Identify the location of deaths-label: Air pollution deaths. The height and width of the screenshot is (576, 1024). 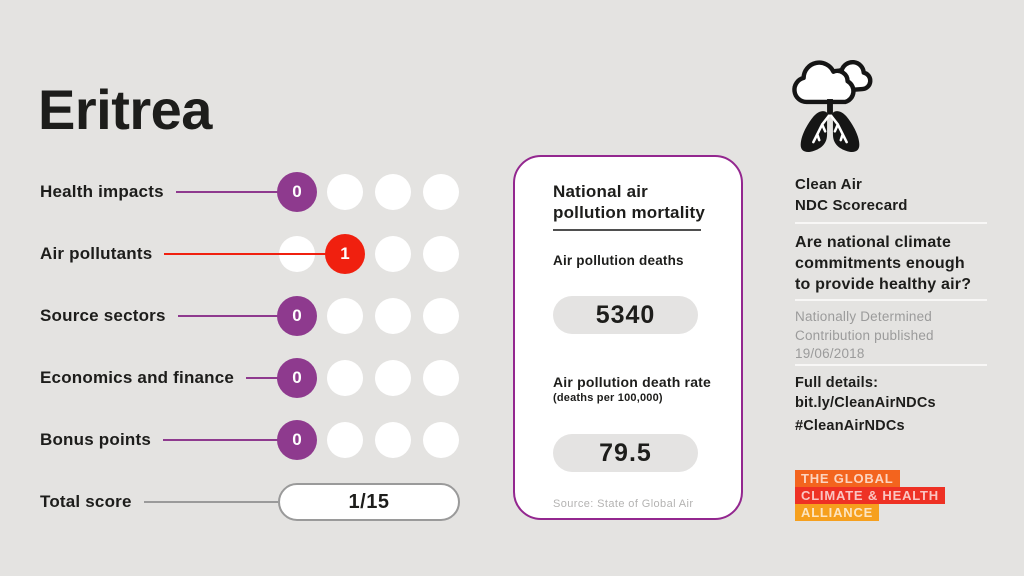
(618, 260).